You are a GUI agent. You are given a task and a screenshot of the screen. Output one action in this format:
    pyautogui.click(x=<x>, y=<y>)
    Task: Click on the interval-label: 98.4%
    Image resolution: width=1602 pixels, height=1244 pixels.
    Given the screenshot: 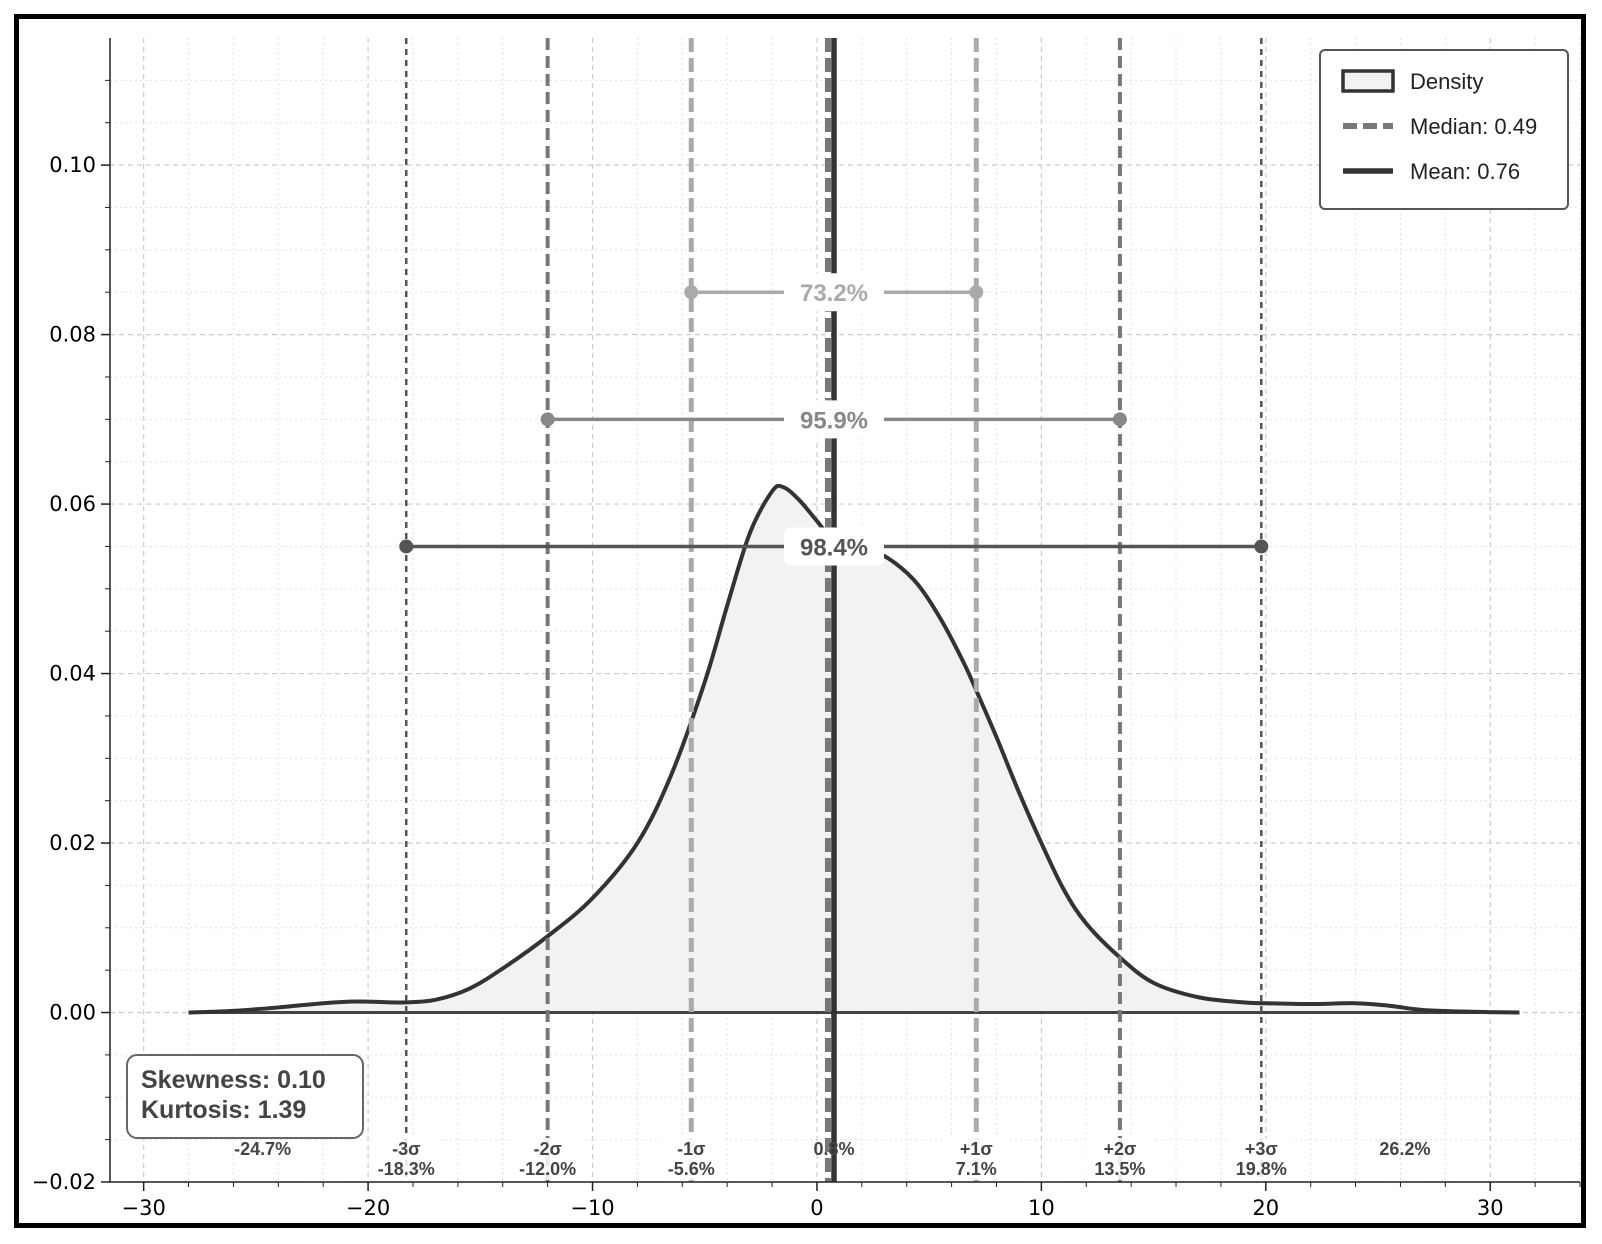 What is the action you would take?
    pyautogui.click(x=834, y=547)
    